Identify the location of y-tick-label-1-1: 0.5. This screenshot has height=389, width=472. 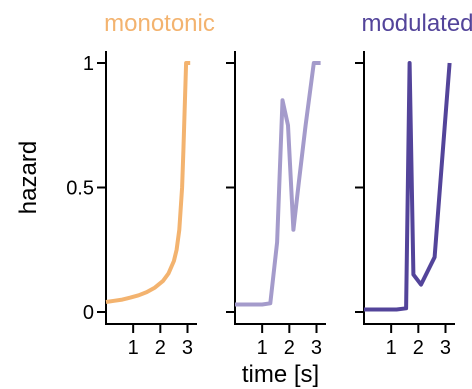
(80, 189).